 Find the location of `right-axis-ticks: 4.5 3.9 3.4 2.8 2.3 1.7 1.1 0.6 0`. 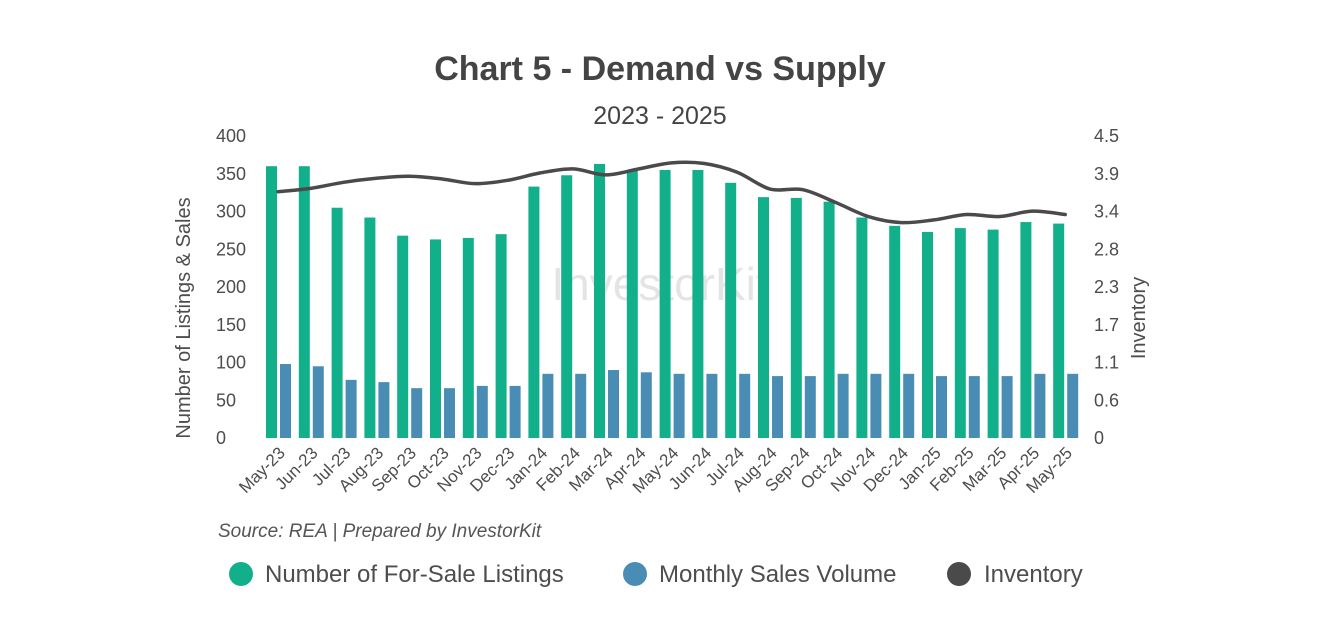

right-axis-ticks: 4.5 3.9 3.4 2.8 2.3 1.7 1.1 0.6 0 is located at coordinates (1106, 287).